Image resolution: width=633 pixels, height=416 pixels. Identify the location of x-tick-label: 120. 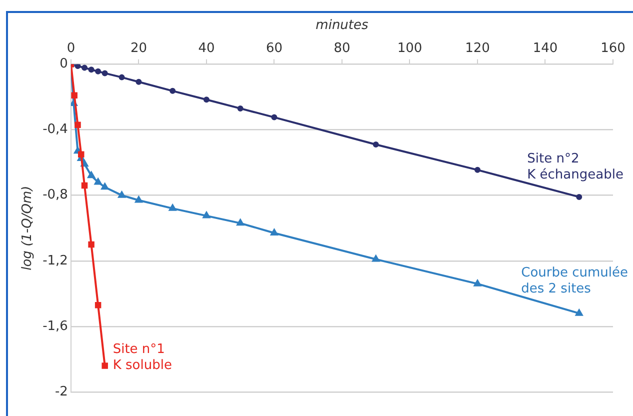
(477, 48).